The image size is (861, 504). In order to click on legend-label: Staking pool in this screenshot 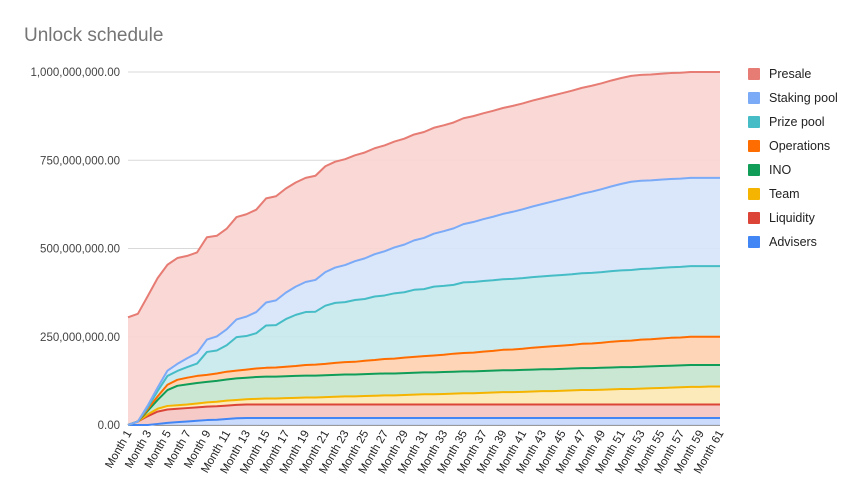, I will do `click(803, 98)`.